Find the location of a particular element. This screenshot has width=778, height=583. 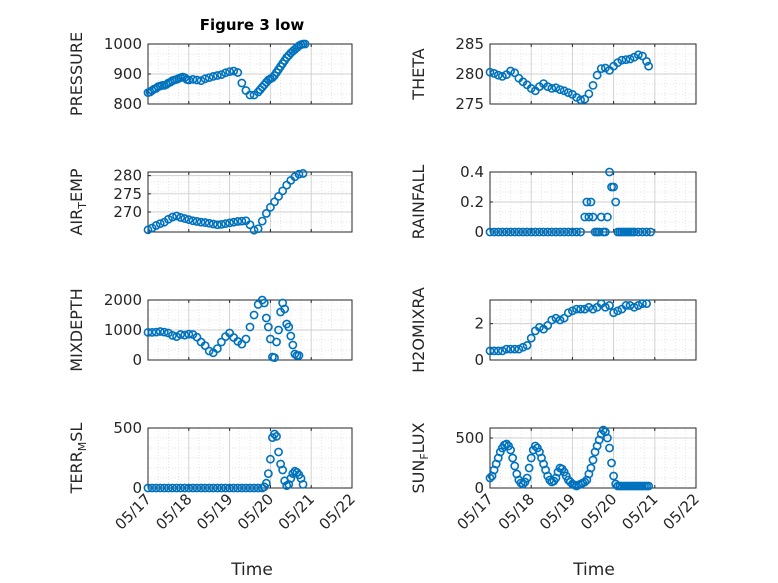

panel-5: 0 1000 2000 MIXDEPTH is located at coordinates (210, 330).